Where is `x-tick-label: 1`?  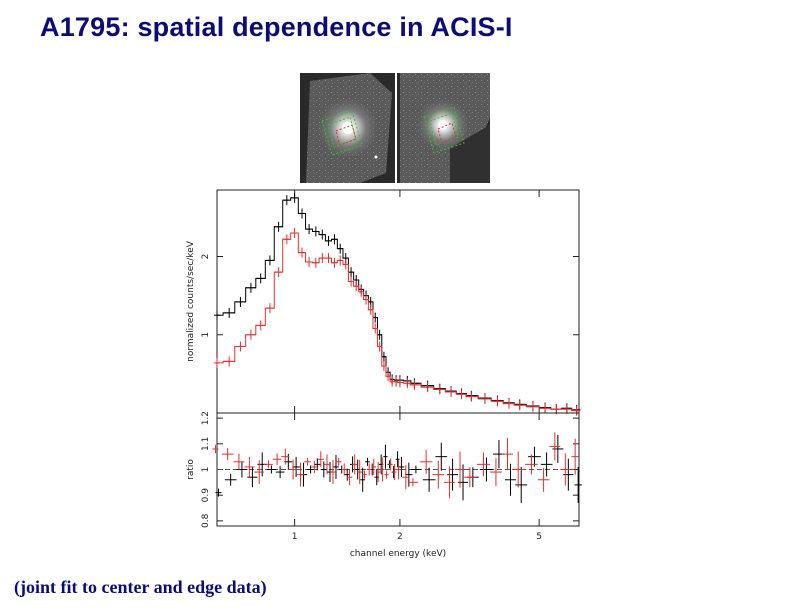 x-tick-label: 1 is located at coordinates (295, 537).